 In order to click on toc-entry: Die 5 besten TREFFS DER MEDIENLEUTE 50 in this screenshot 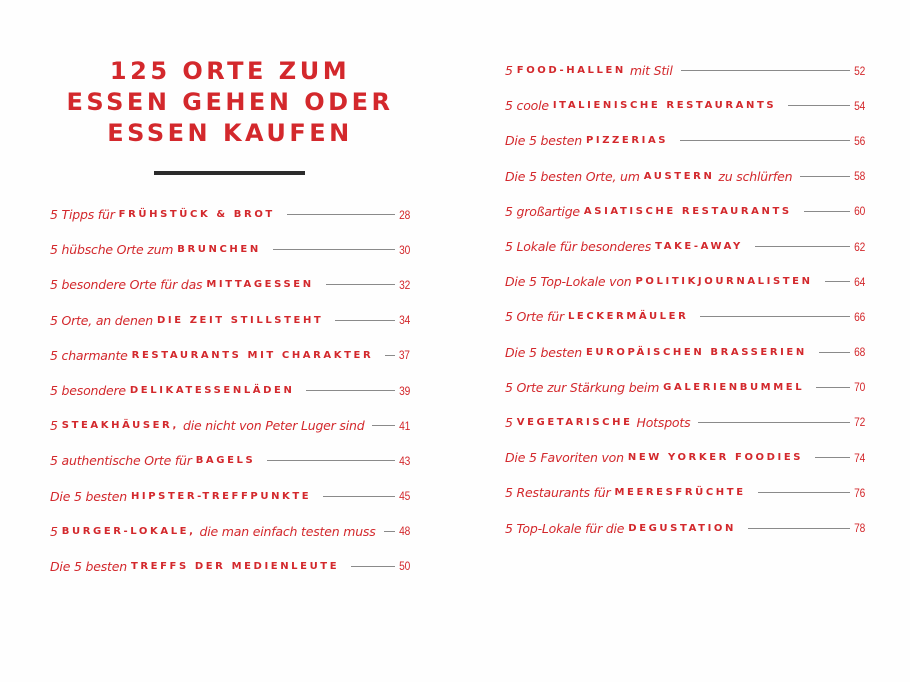, I will do `click(230, 566)`.